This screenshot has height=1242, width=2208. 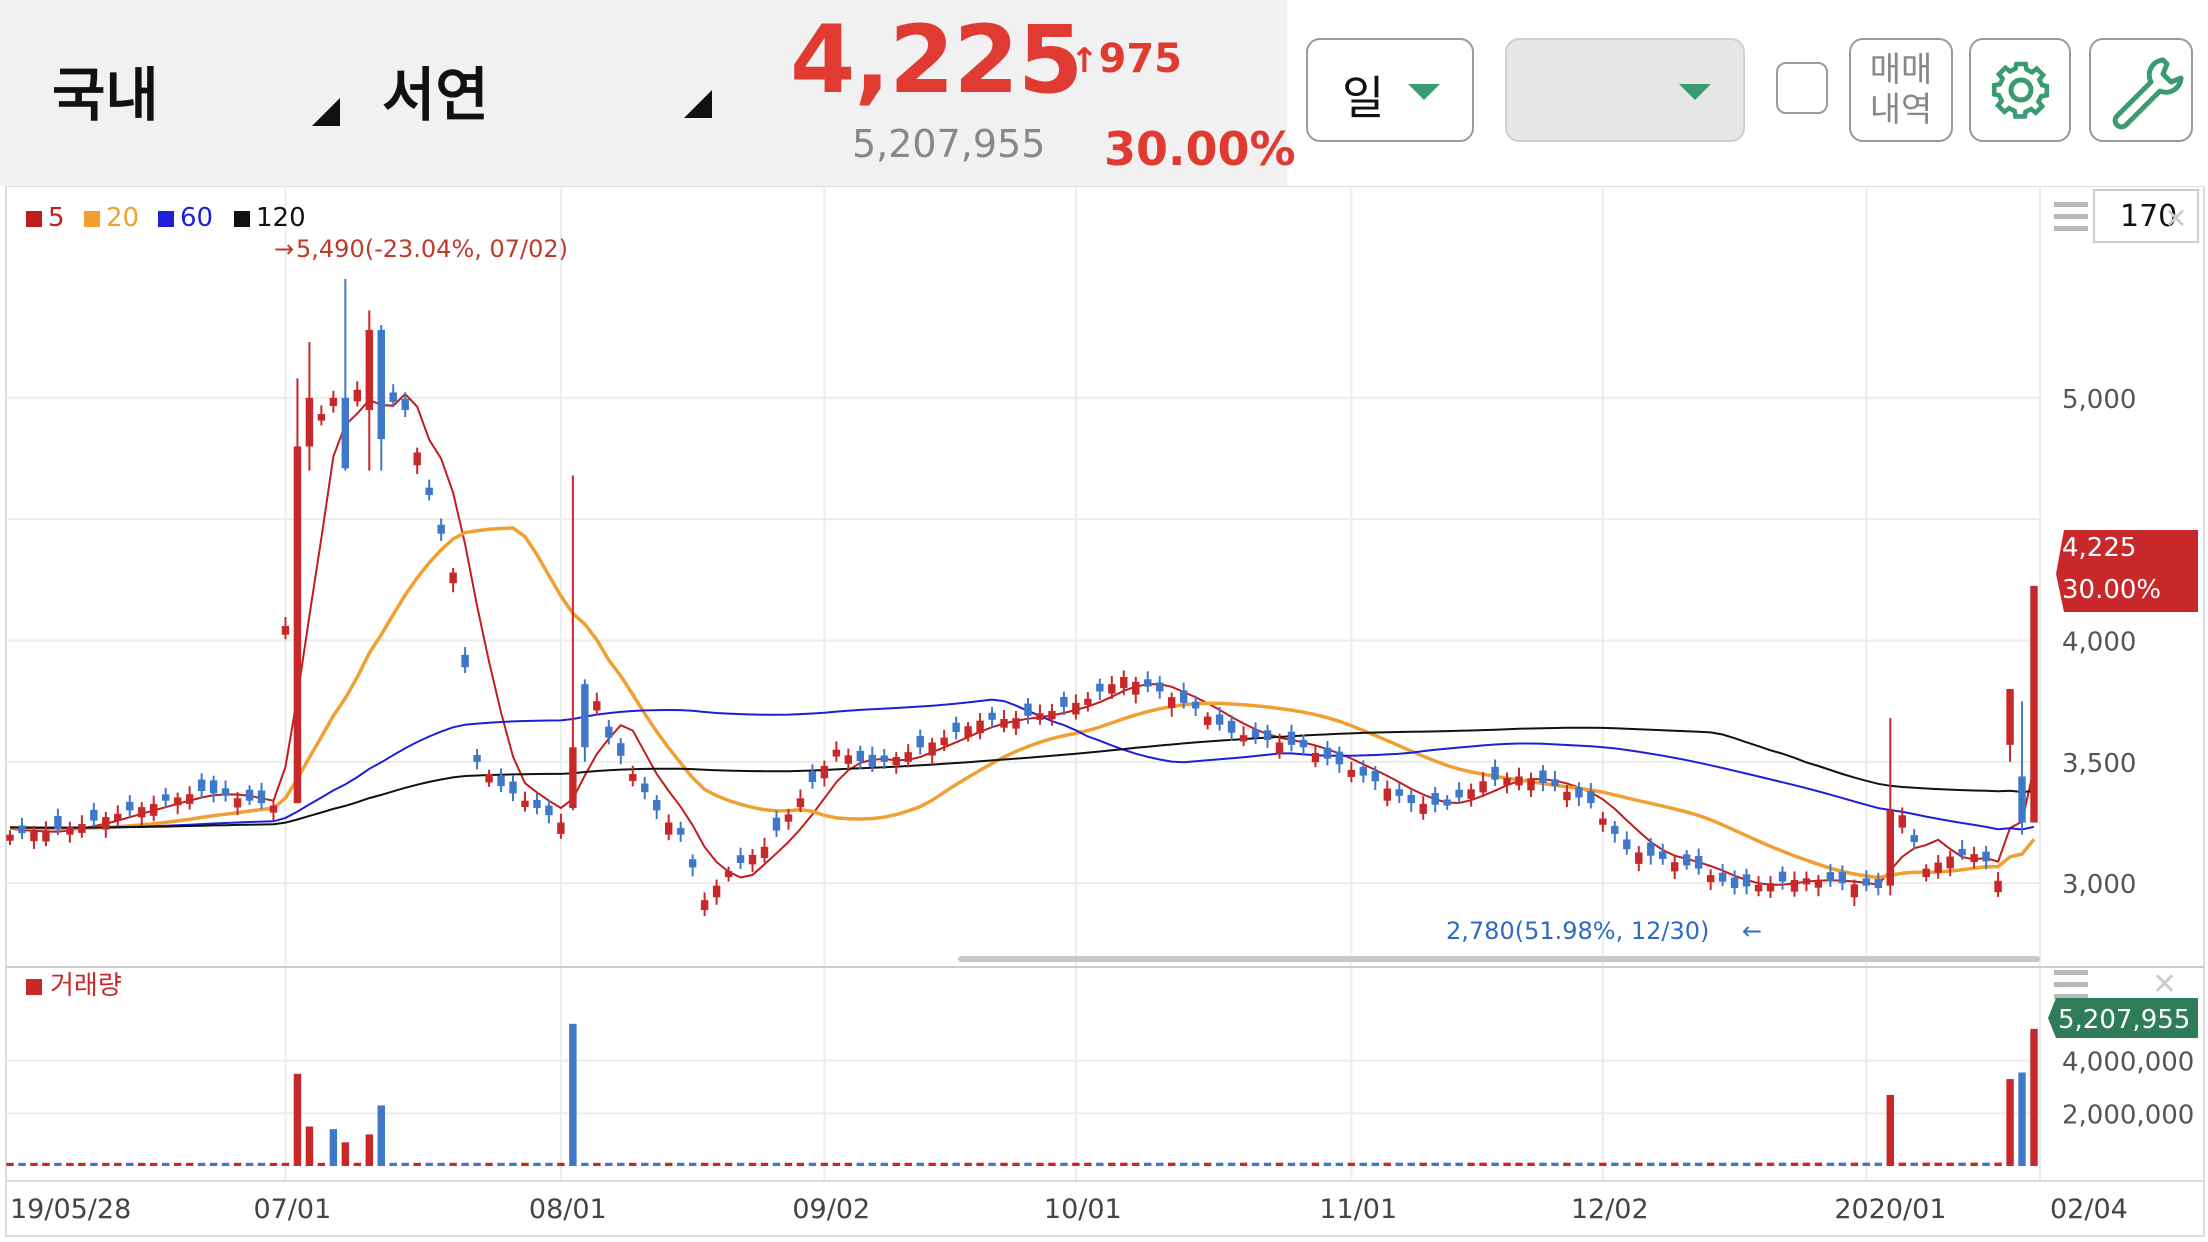 I want to click on volume-menu-icon, so click(x=2071, y=984).